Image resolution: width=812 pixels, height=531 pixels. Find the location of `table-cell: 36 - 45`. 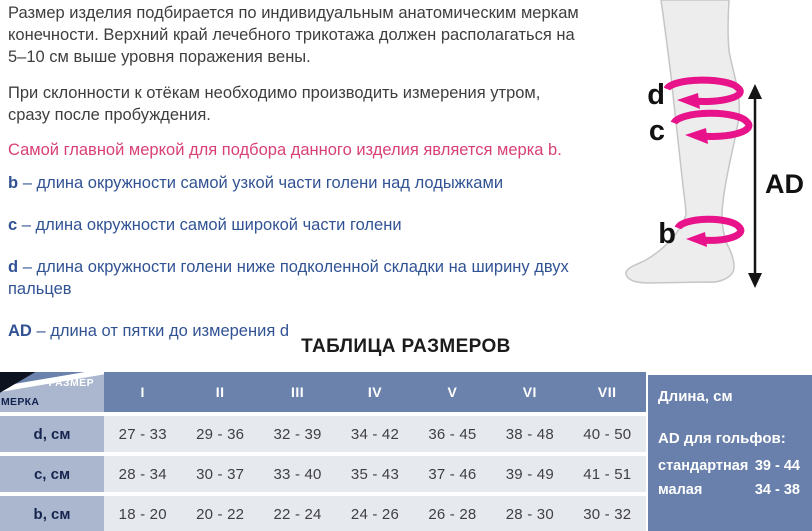

table-cell: 36 - 45 is located at coordinates (452, 434).